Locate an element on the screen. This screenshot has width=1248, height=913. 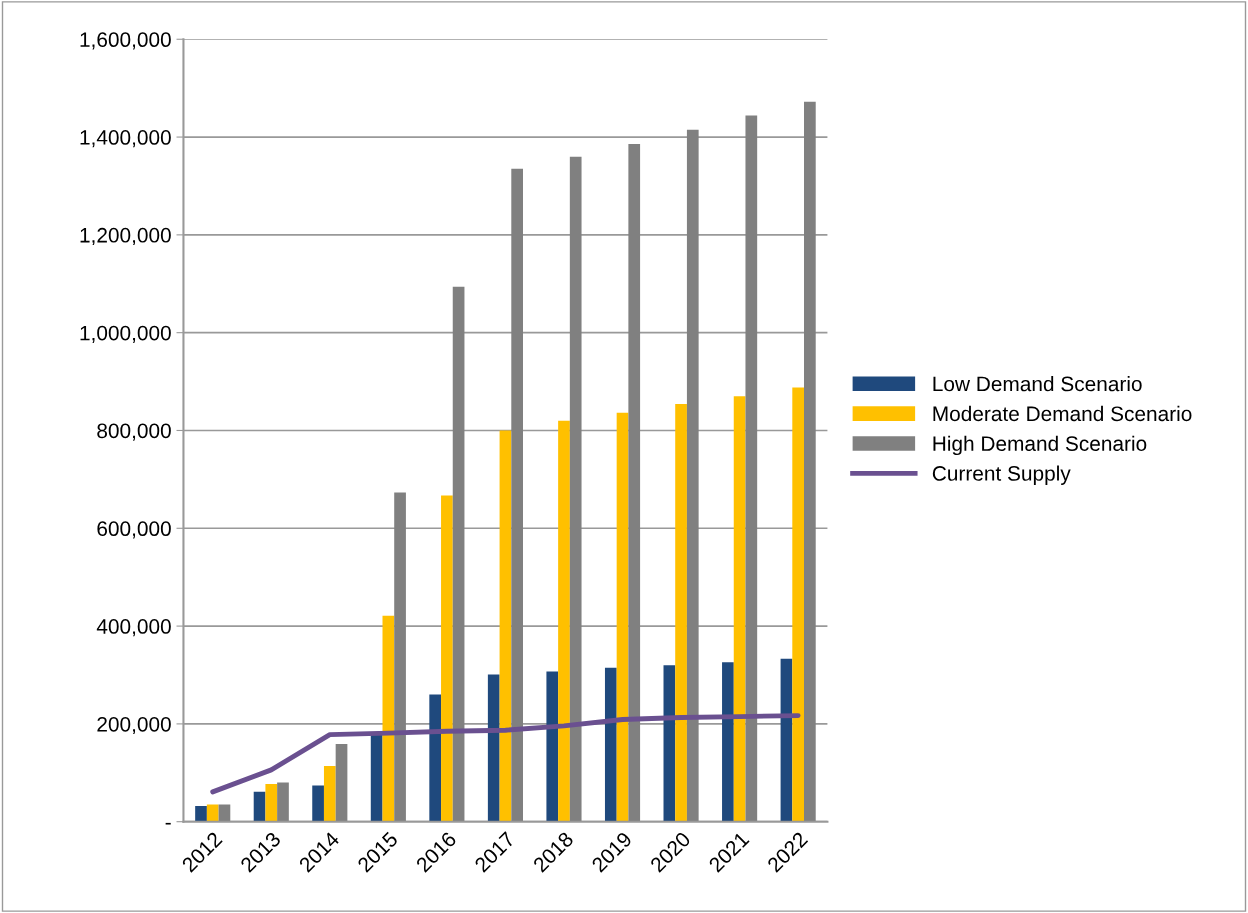
y-tick-label: 600,000 is located at coordinates (134, 530).